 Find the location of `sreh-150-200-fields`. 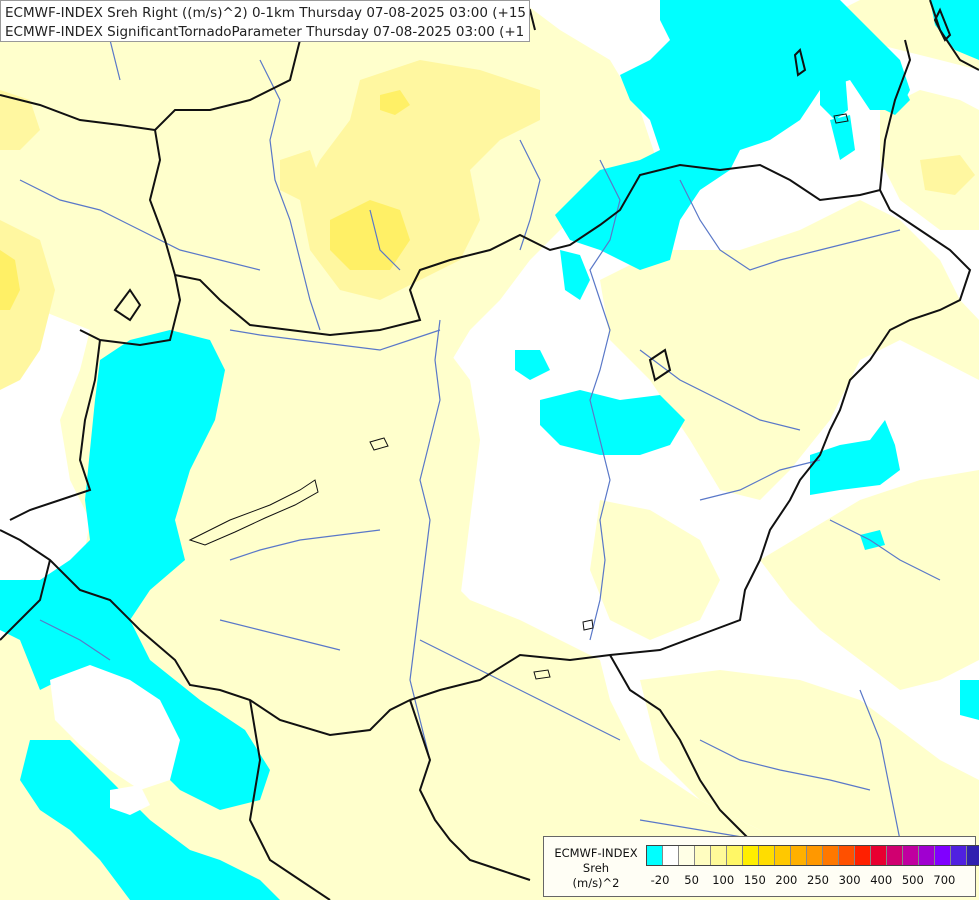

sreh-150-200-fields is located at coordinates (205, 200).